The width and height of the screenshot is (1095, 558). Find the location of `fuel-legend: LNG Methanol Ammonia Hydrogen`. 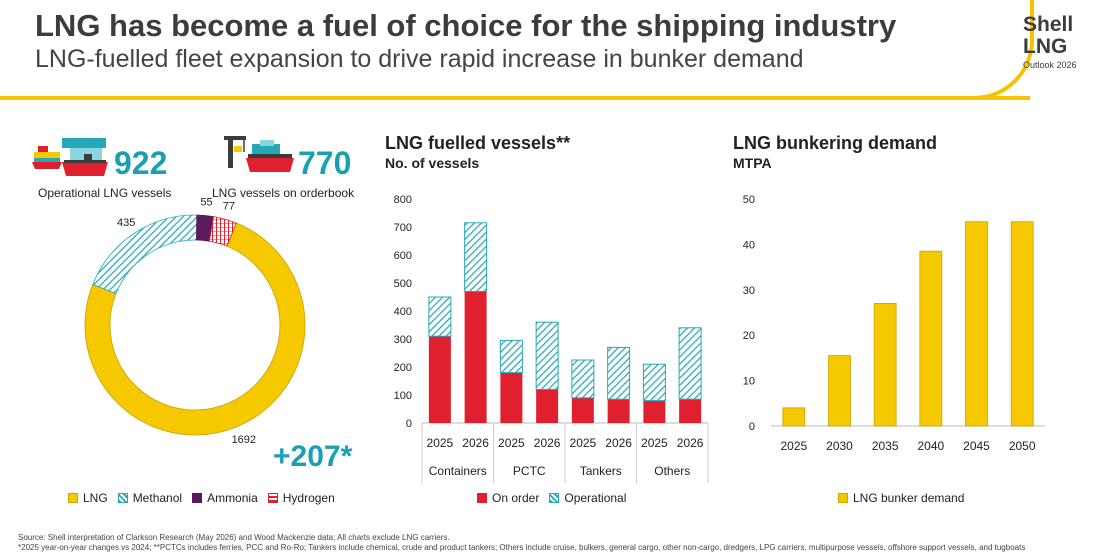

fuel-legend: LNG Methanol Ammonia Hydrogen is located at coordinates (201, 498).